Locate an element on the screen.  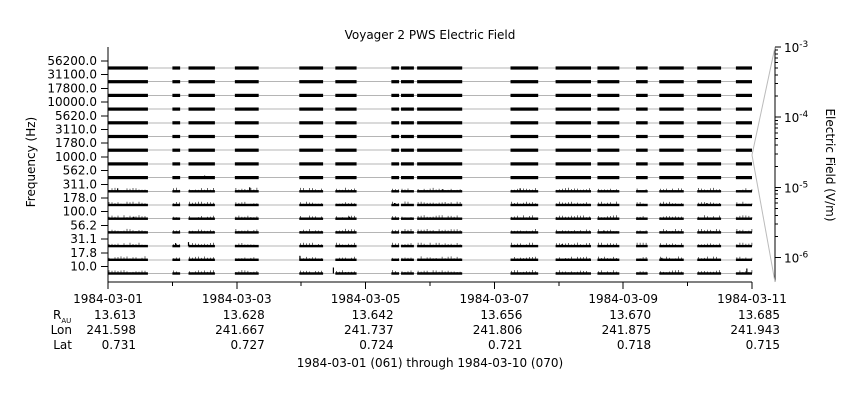
frequency-tick-label: 31100.0 is located at coordinates (72, 75).